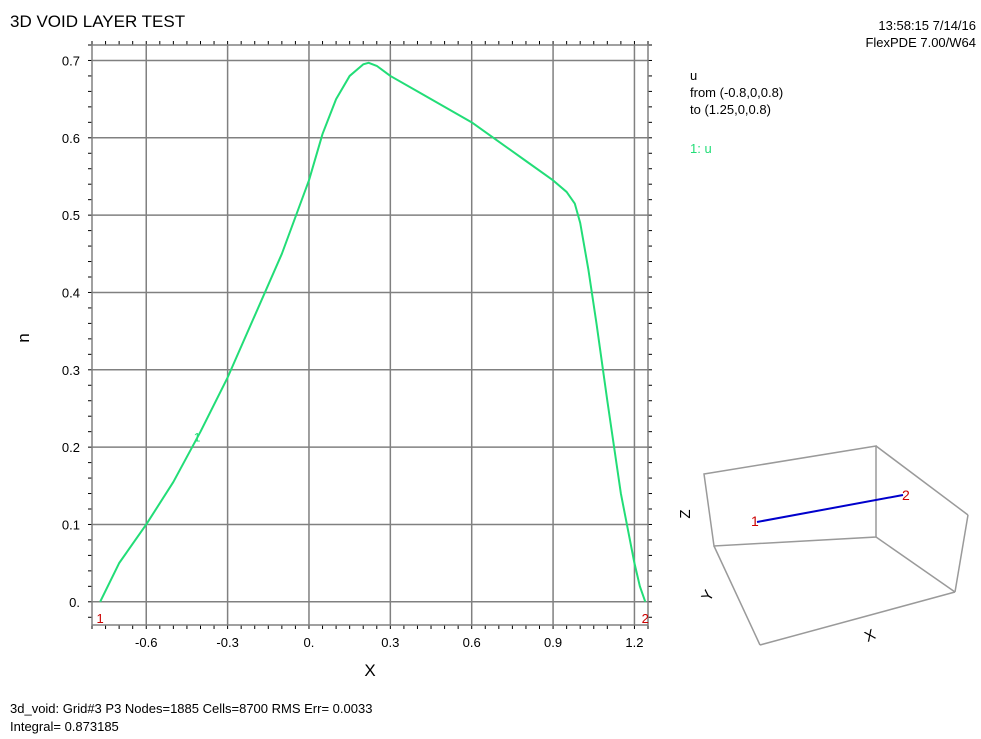 This screenshot has width=981, height=739. I want to click on inset-box-edges, so click(836, 545).